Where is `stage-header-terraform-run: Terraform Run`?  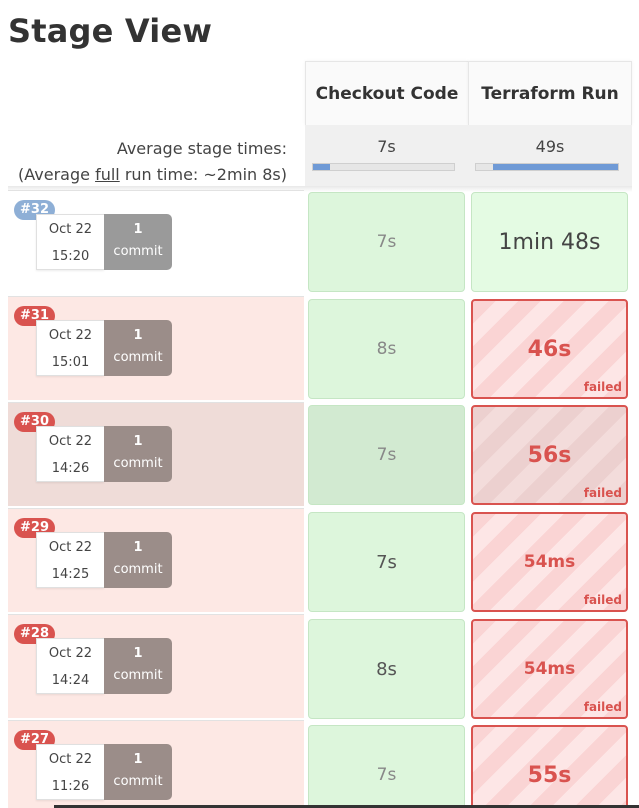 stage-header-terraform-run: Terraform Run is located at coordinates (550, 93).